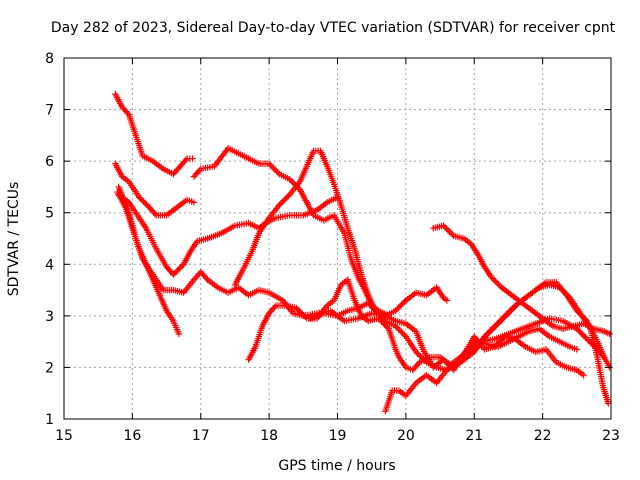 The width and height of the screenshot is (640, 480). Describe the element at coordinates (49, 265) in the screenshot. I see `y-tick-label: 4` at that location.